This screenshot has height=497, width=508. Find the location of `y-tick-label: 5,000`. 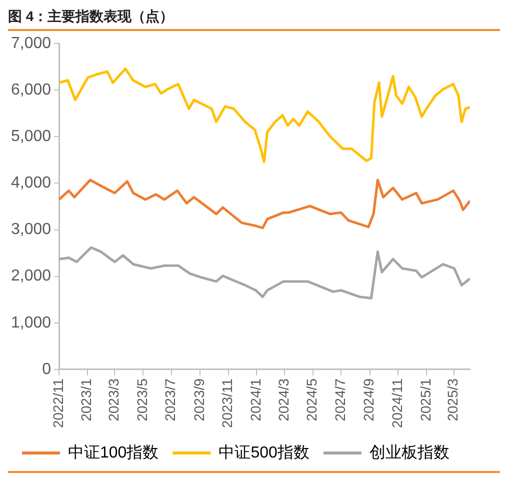

y-tick-label: 5,000 is located at coordinates (31, 137).